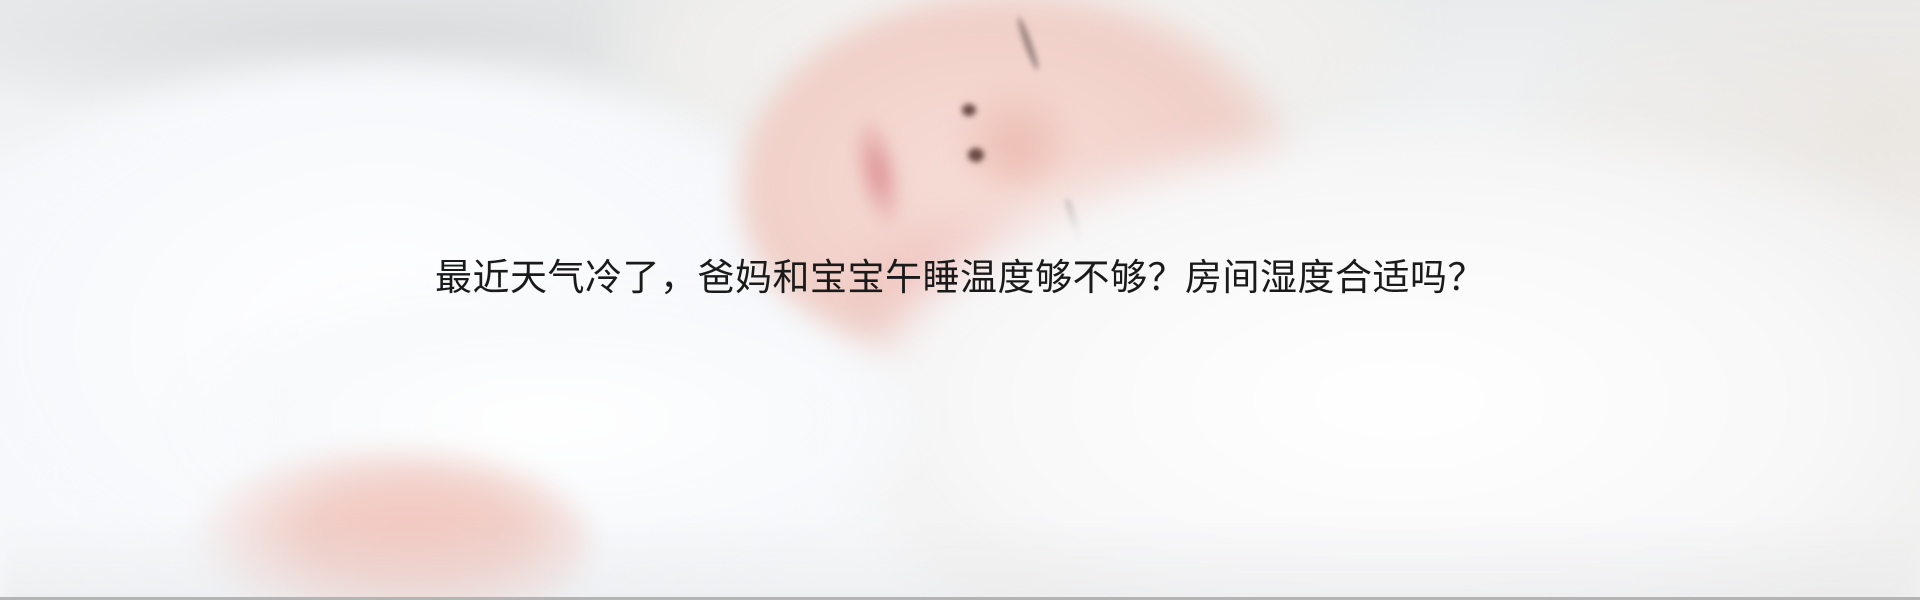 This screenshot has width=1920, height=600. I want to click on banner-title: 最近天气冷了，爸妈和宝宝午睡温度够不够？房间湿度合适吗？, so click(960, 277).